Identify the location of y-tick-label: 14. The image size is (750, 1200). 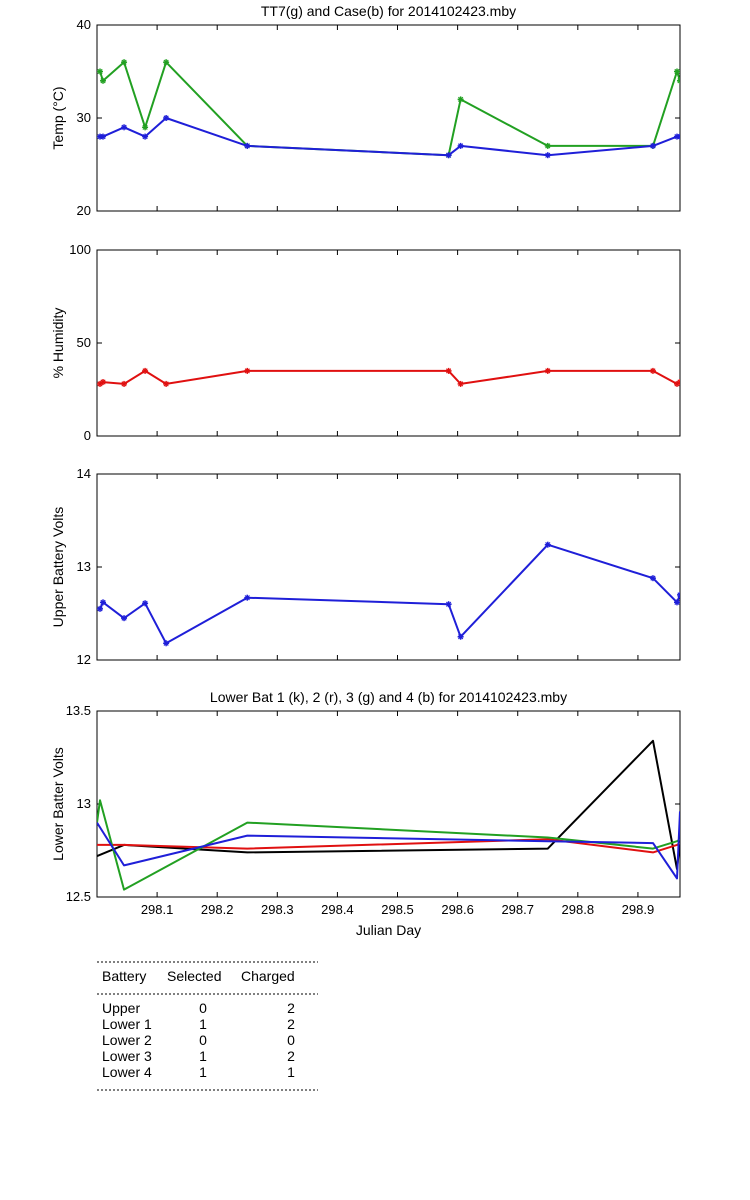
(84, 473).